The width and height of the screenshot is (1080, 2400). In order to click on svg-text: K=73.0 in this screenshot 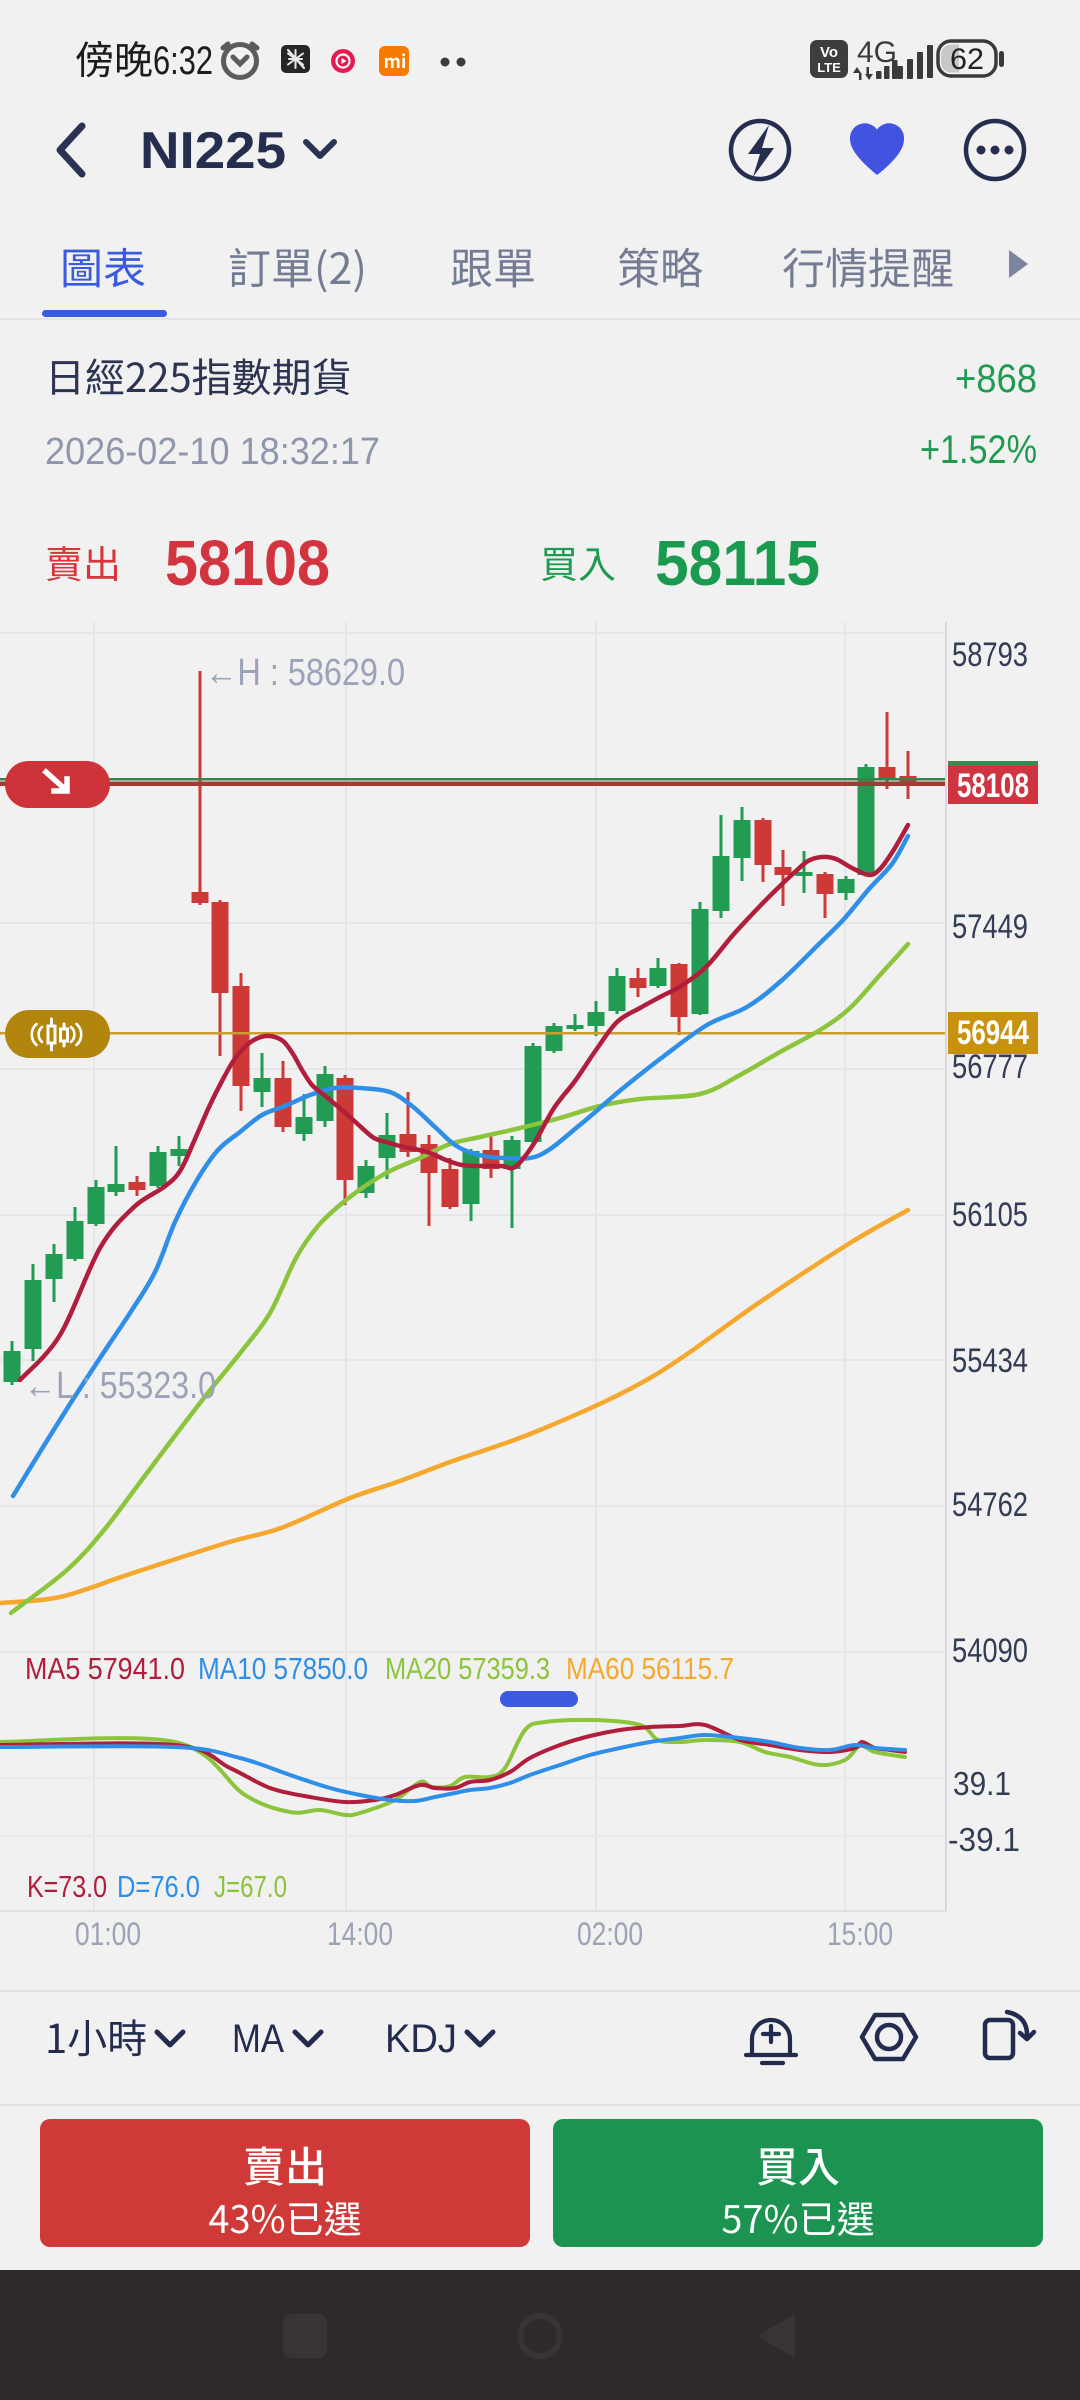, I will do `click(67, 1886)`.